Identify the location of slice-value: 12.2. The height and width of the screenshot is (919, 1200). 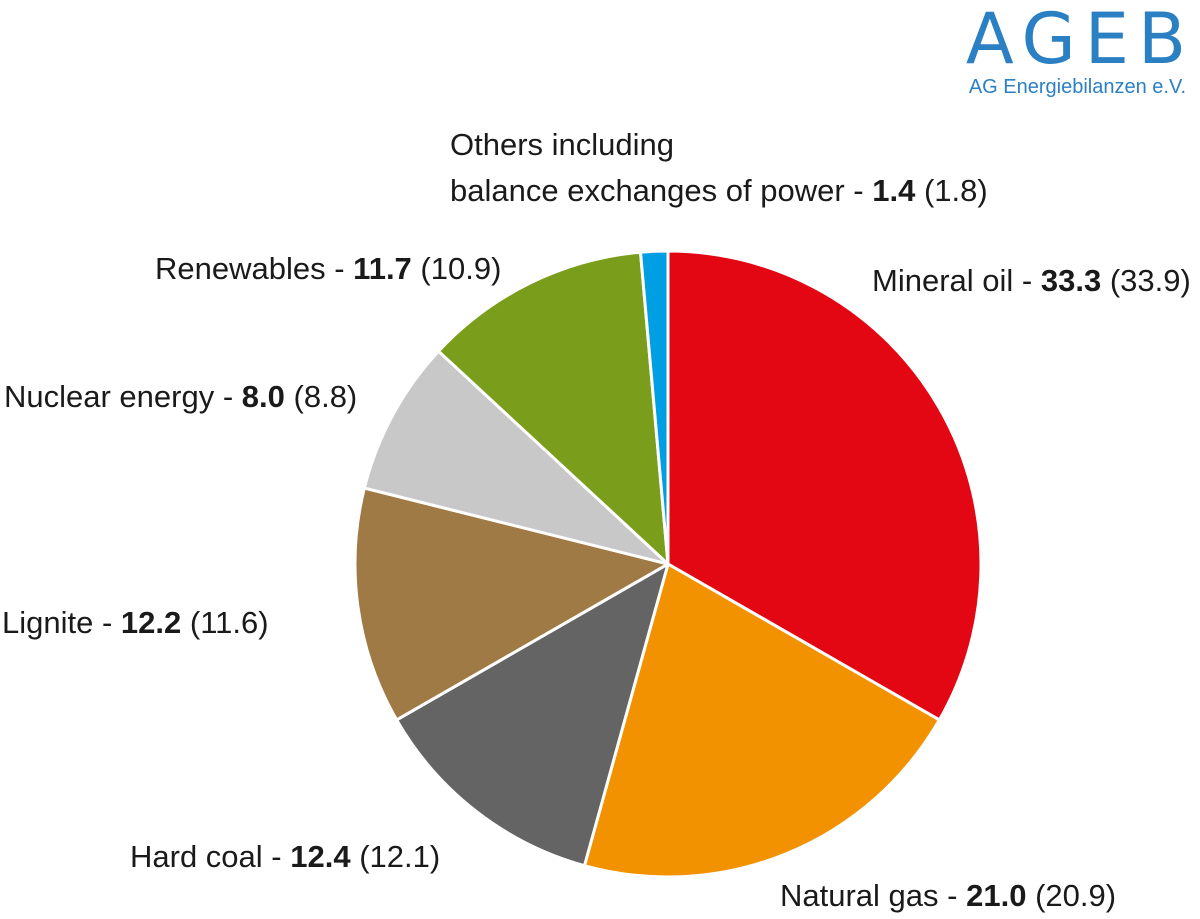
(151, 622).